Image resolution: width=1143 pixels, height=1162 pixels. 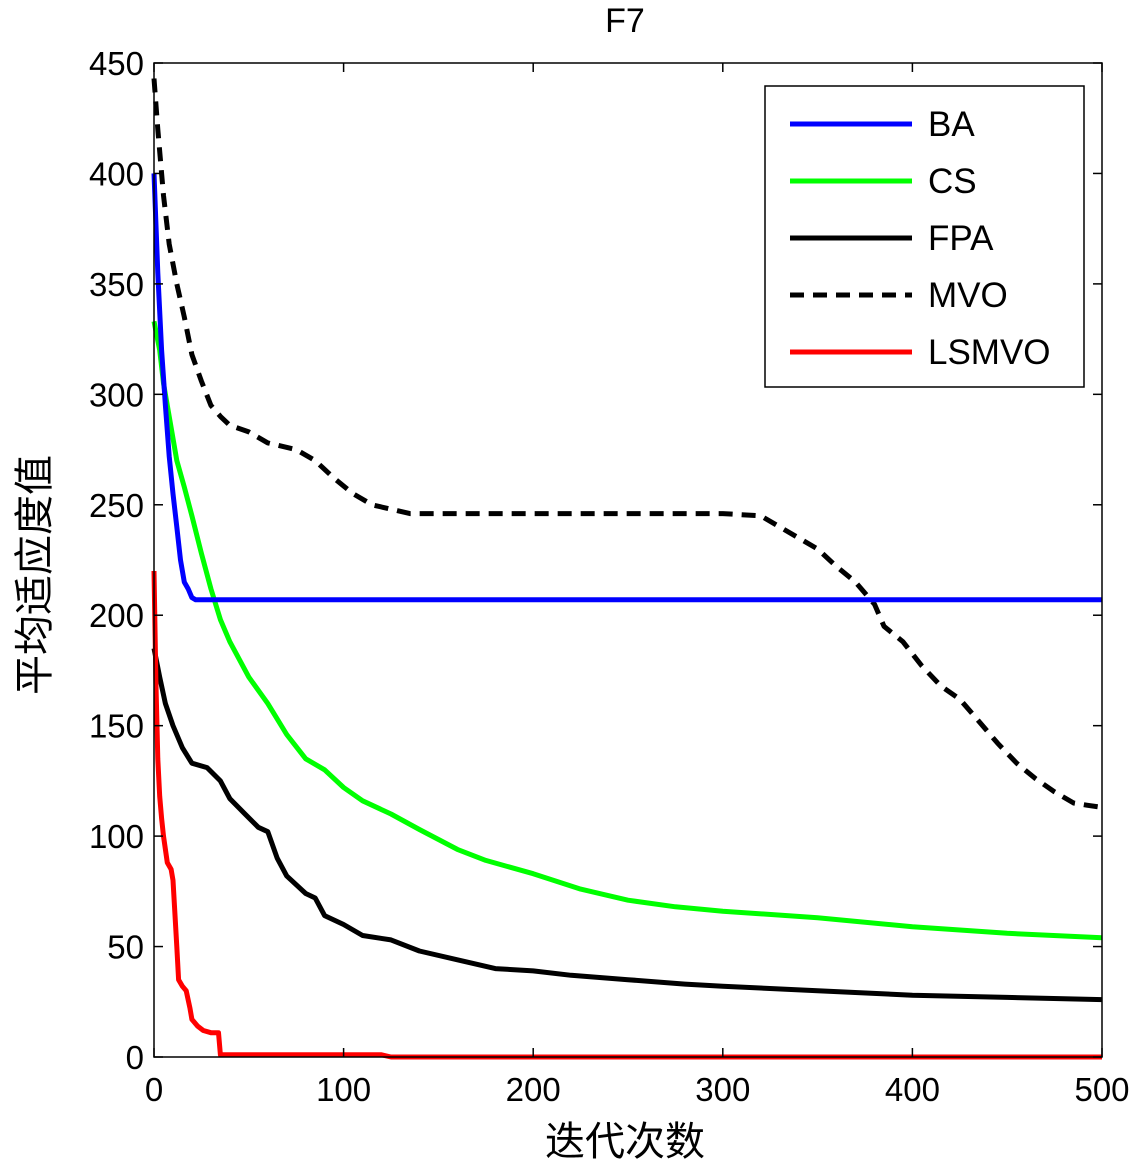 I want to click on x-tick-label: 100, so click(x=343, y=1089).